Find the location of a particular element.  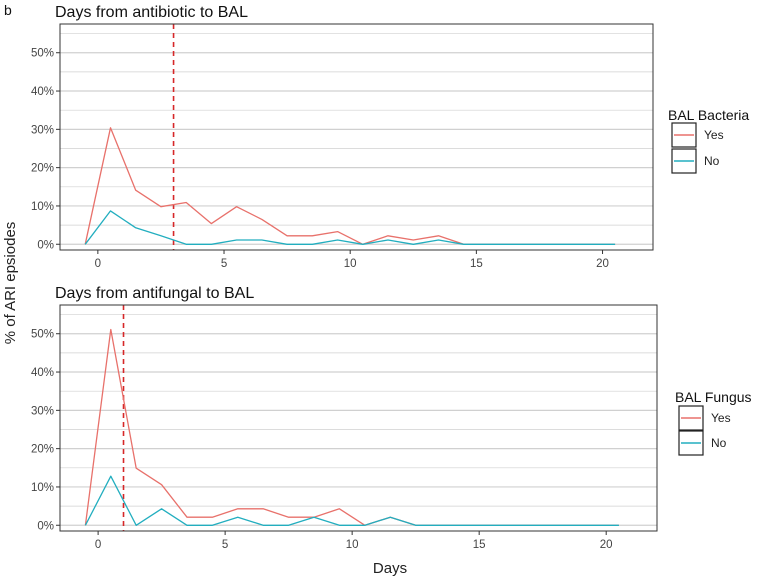

chart-title: Days from antifungal to BAL is located at coordinates (154, 293).